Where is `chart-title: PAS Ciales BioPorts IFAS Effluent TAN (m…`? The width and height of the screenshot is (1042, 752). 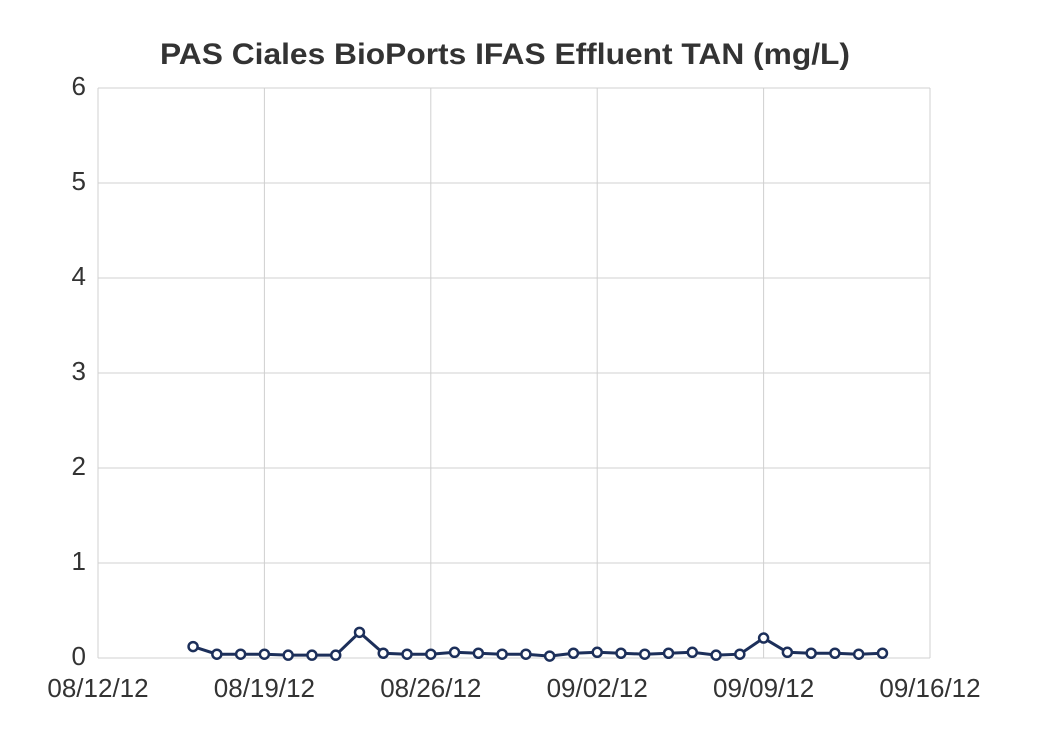 chart-title: PAS Ciales BioPorts IFAS Effluent TAN (m… is located at coordinates (505, 54).